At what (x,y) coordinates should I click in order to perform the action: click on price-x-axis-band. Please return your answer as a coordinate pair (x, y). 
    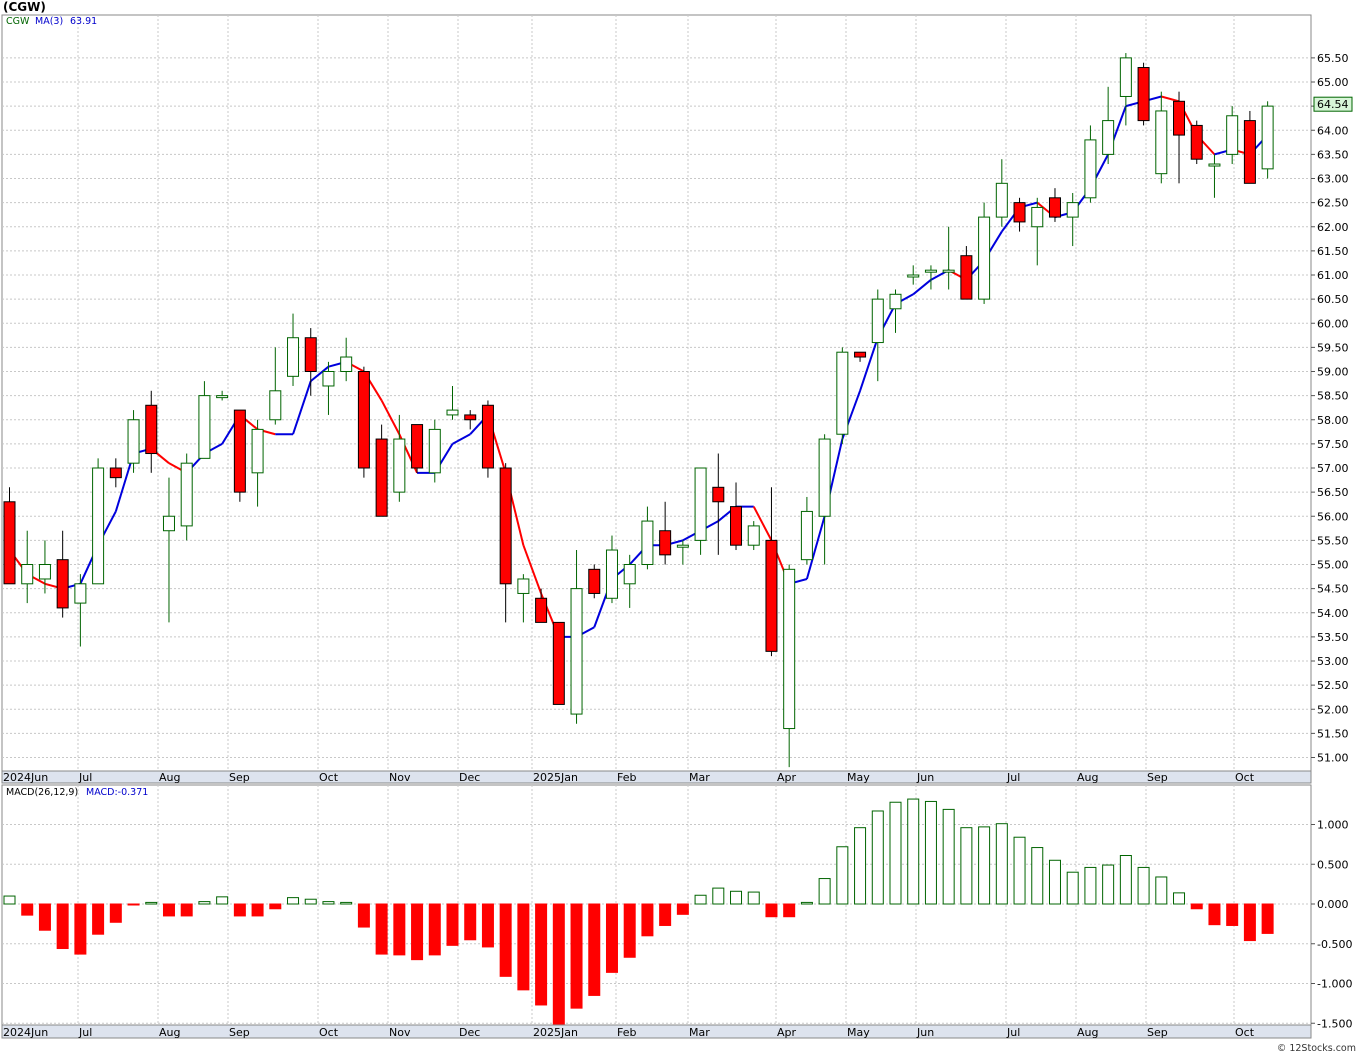
    Looking at the image, I should click on (656, 777).